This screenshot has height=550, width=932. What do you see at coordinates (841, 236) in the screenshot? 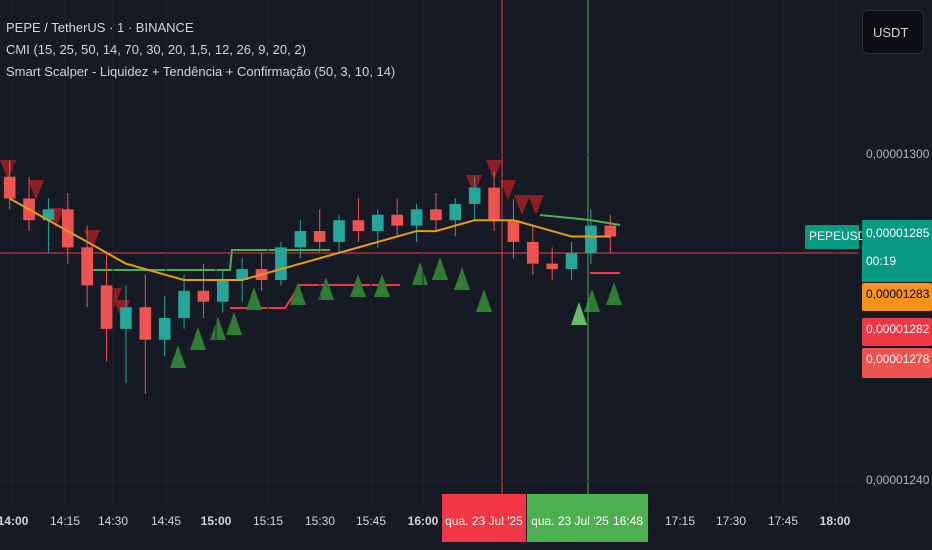
I see `price-tag: PEPEUSDT` at bounding box center [841, 236].